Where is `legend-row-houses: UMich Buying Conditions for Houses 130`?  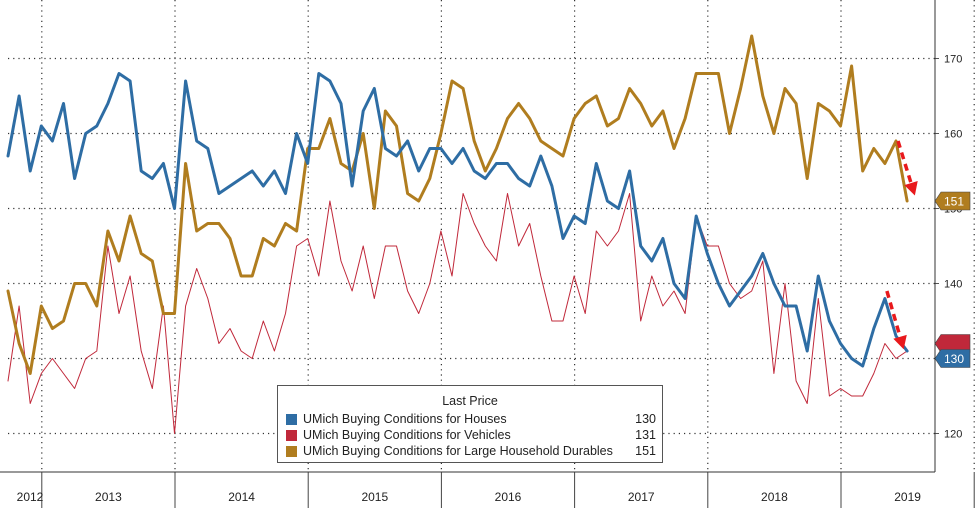 legend-row-houses: UMich Buying Conditions for Houses 130 is located at coordinates (471, 419).